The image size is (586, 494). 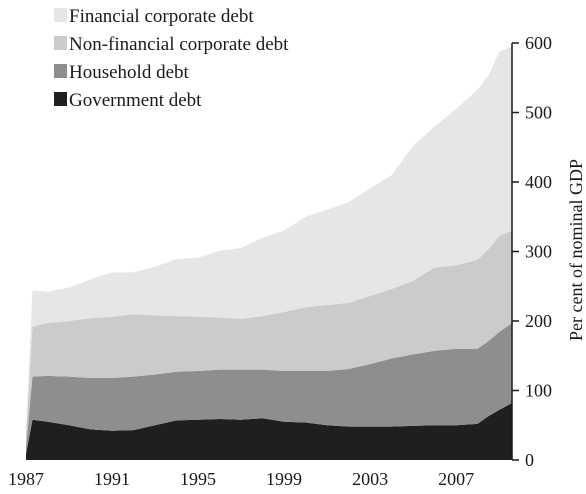 What do you see at coordinates (576, 250) in the screenshot?
I see `y-axis-label: Per cent of nominal GDP` at bounding box center [576, 250].